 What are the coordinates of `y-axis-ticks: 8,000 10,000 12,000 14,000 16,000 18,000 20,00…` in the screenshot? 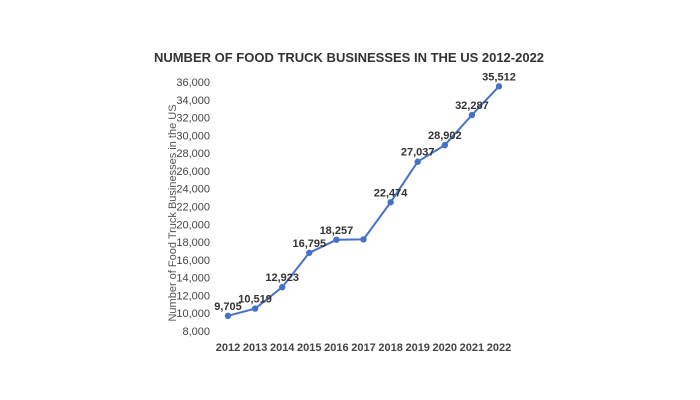 It's located at (193, 207).